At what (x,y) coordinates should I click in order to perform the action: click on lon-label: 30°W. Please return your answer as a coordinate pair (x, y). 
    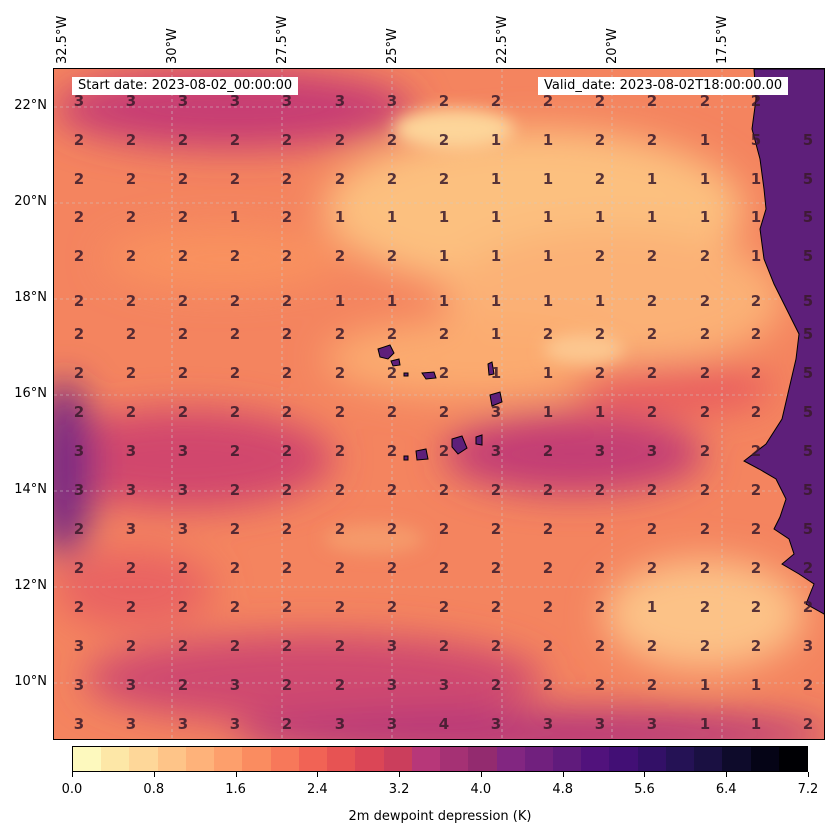
    Looking at the image, I should click on (172, 46).